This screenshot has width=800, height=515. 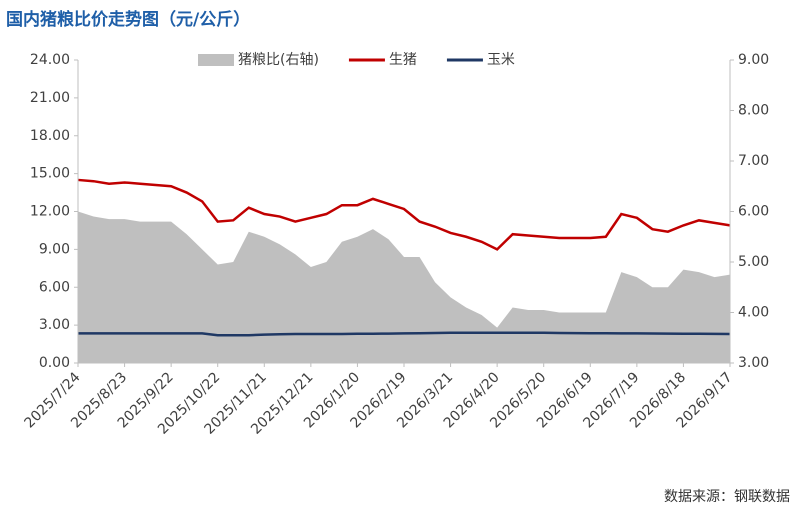 What do you see at coordinates (50, 136) in the screenshot?
I see `y-tick-label: 18.00` at bounding box center [50, 136].